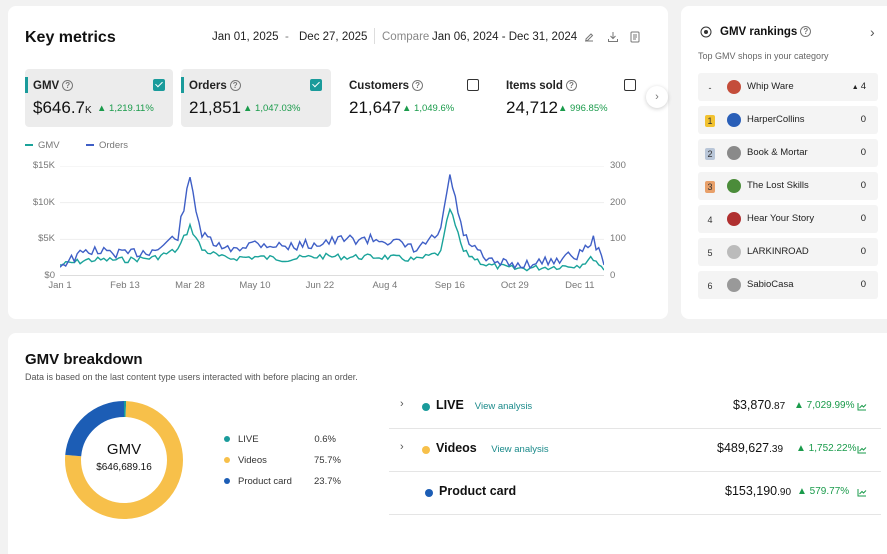 The image size is (887, 554). Describe the element at coordinates (374, 36) in the screenshot. I see `date-divider` at that location.